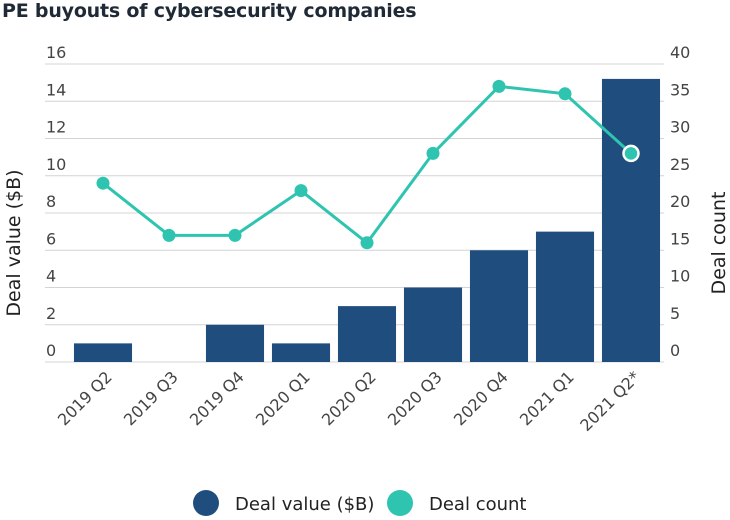  I want to click on y-tick-label: 4, so click(51, 276).